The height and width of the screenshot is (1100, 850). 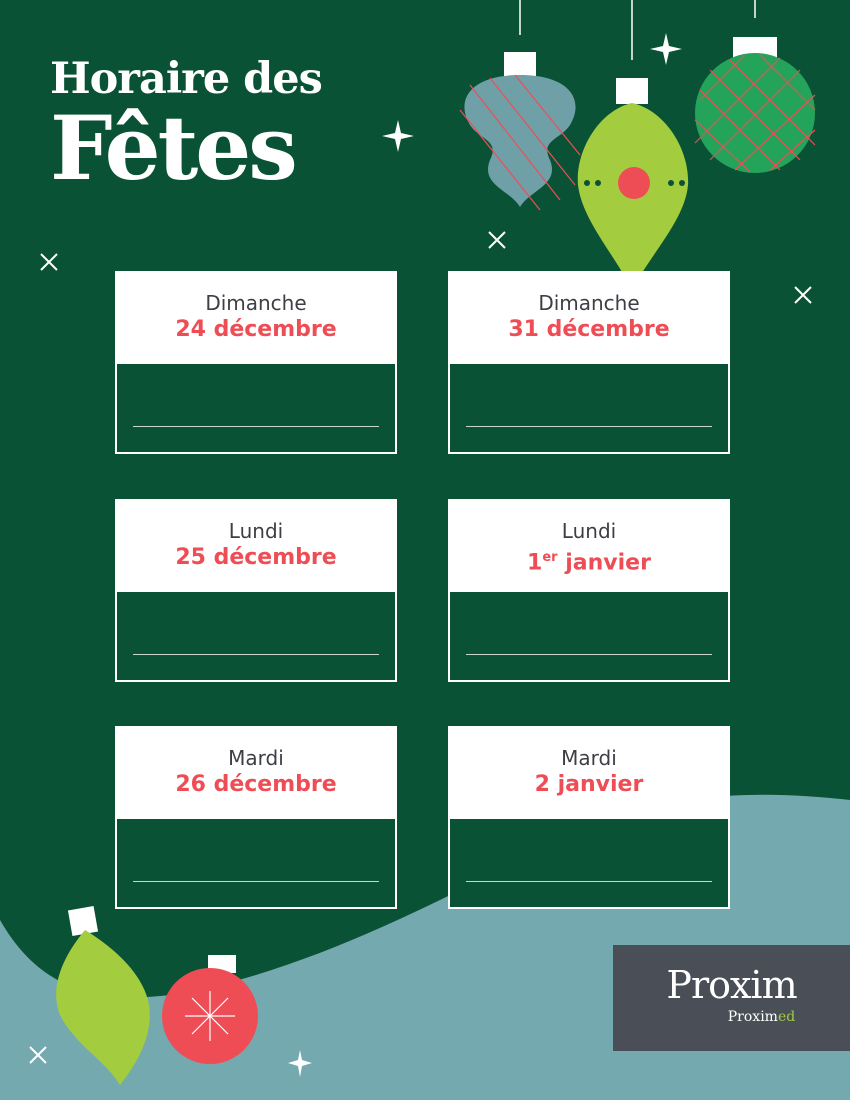 What do you see at coordinates (256, 329) in the screenshot?
I see `card-date: 24 décembre` at bounding box center [256, 329].